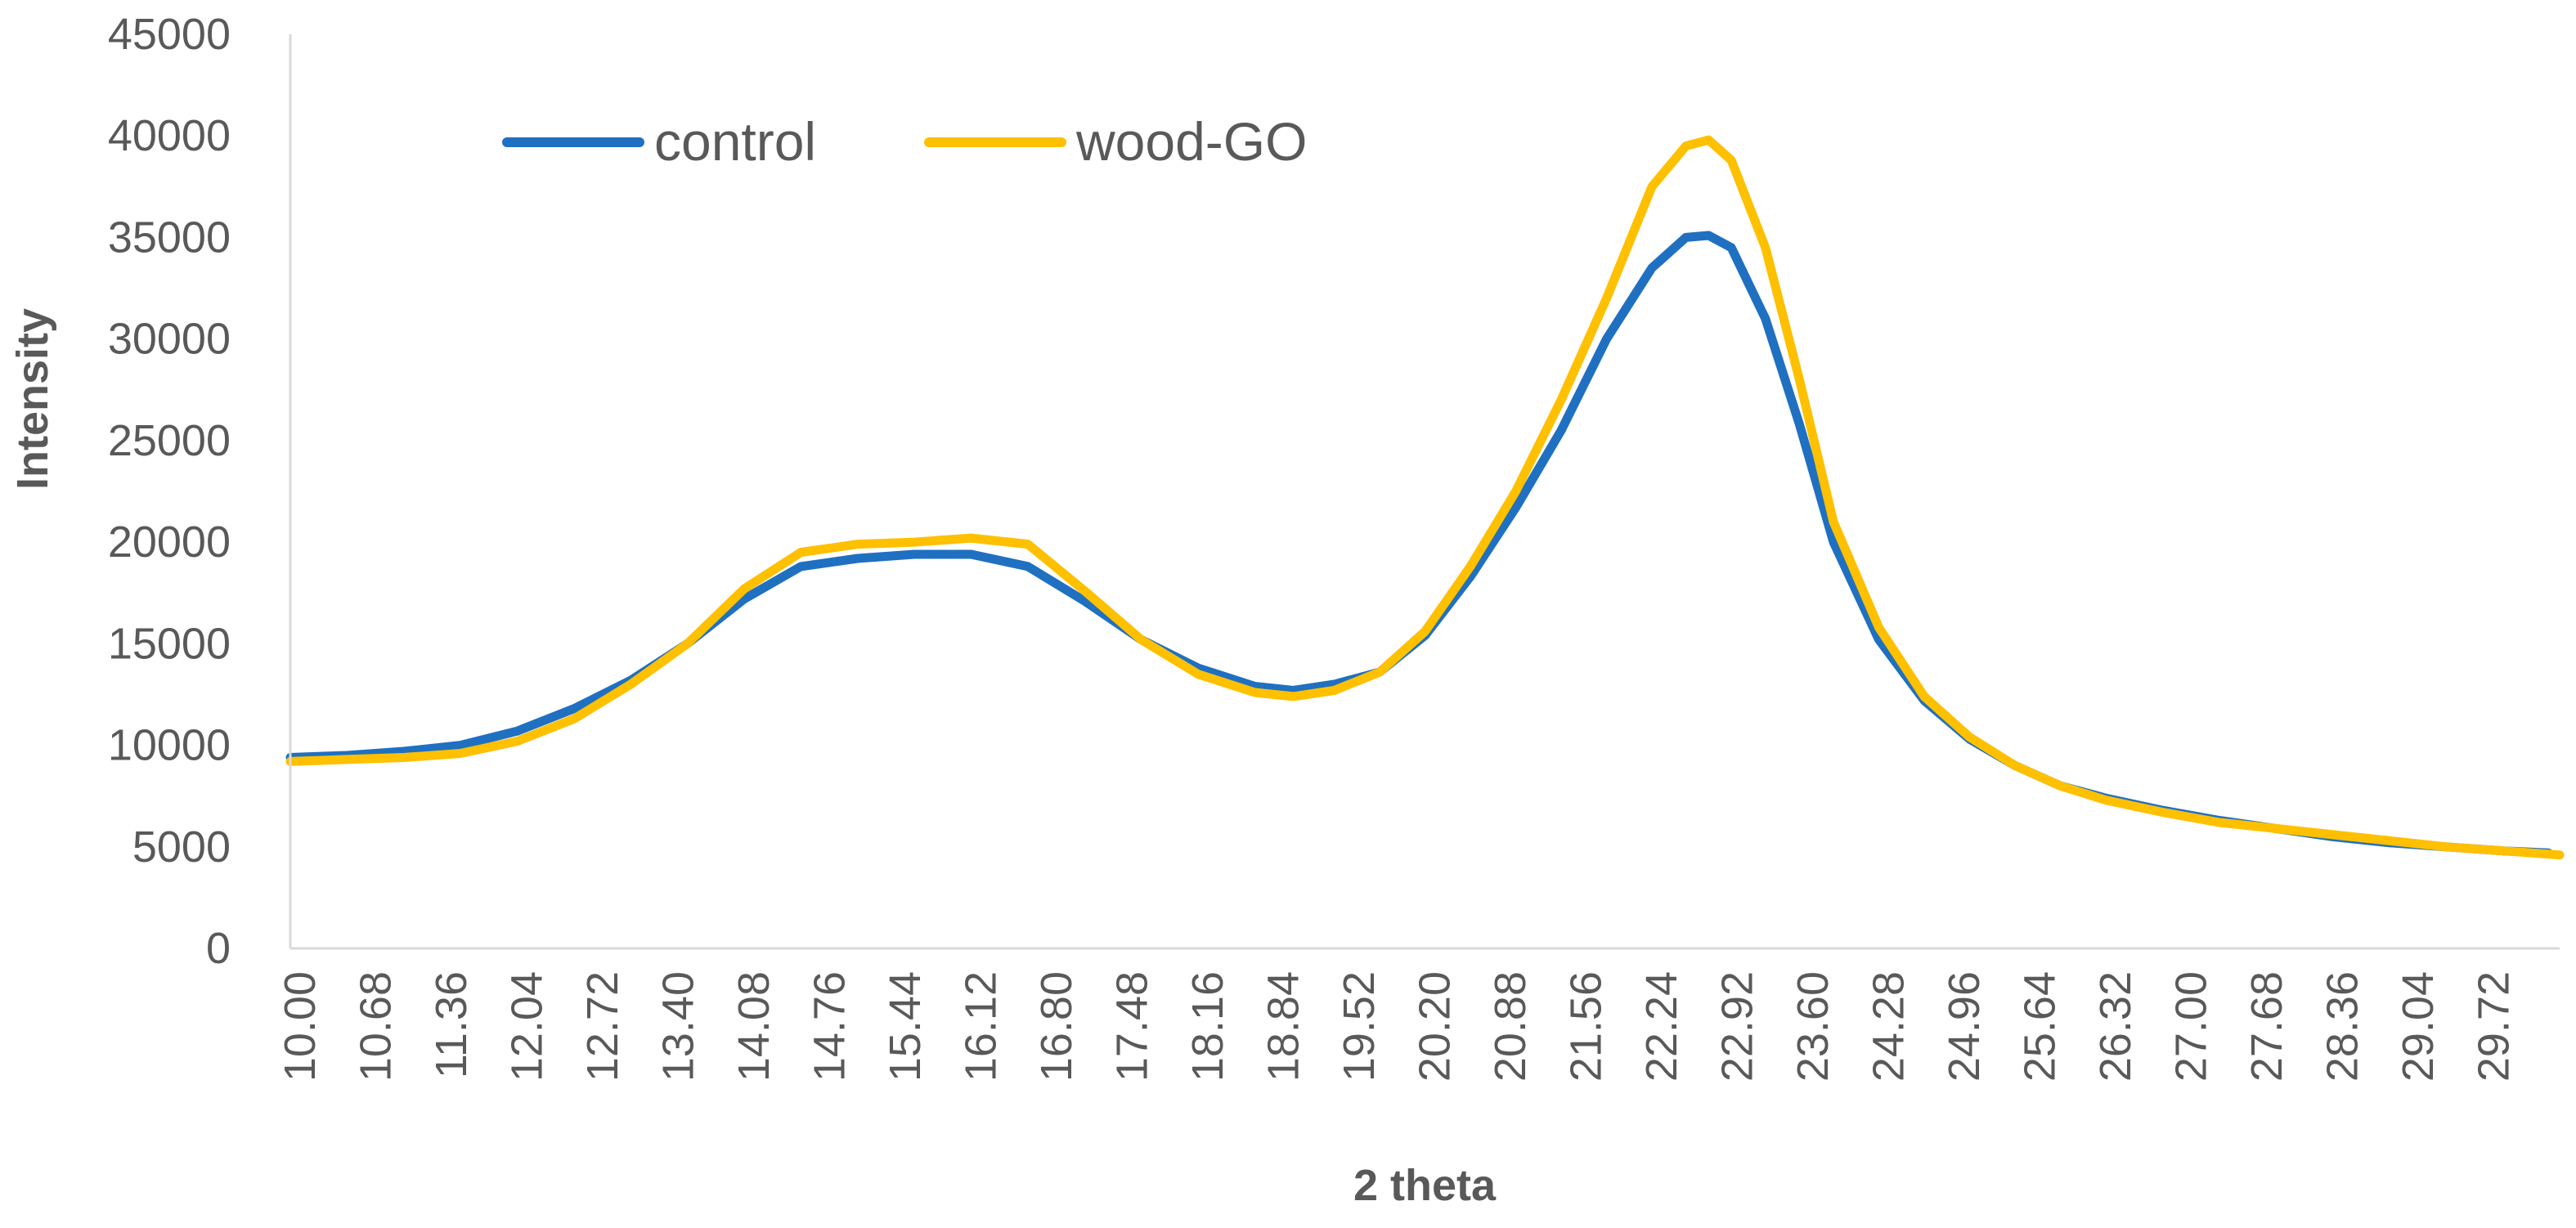  I want to click on y-axis-title: Intensity, so click(32, 399).